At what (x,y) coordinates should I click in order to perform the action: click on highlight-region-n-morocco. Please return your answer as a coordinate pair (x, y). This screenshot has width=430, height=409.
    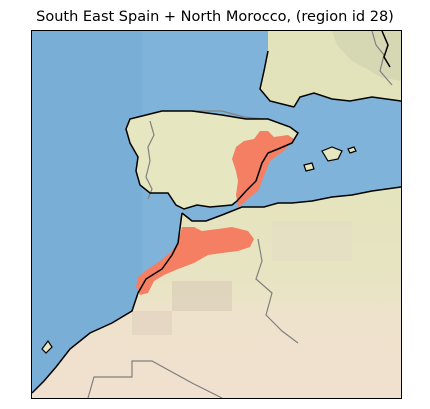
    Looking at the image, I should click on (195, 261).